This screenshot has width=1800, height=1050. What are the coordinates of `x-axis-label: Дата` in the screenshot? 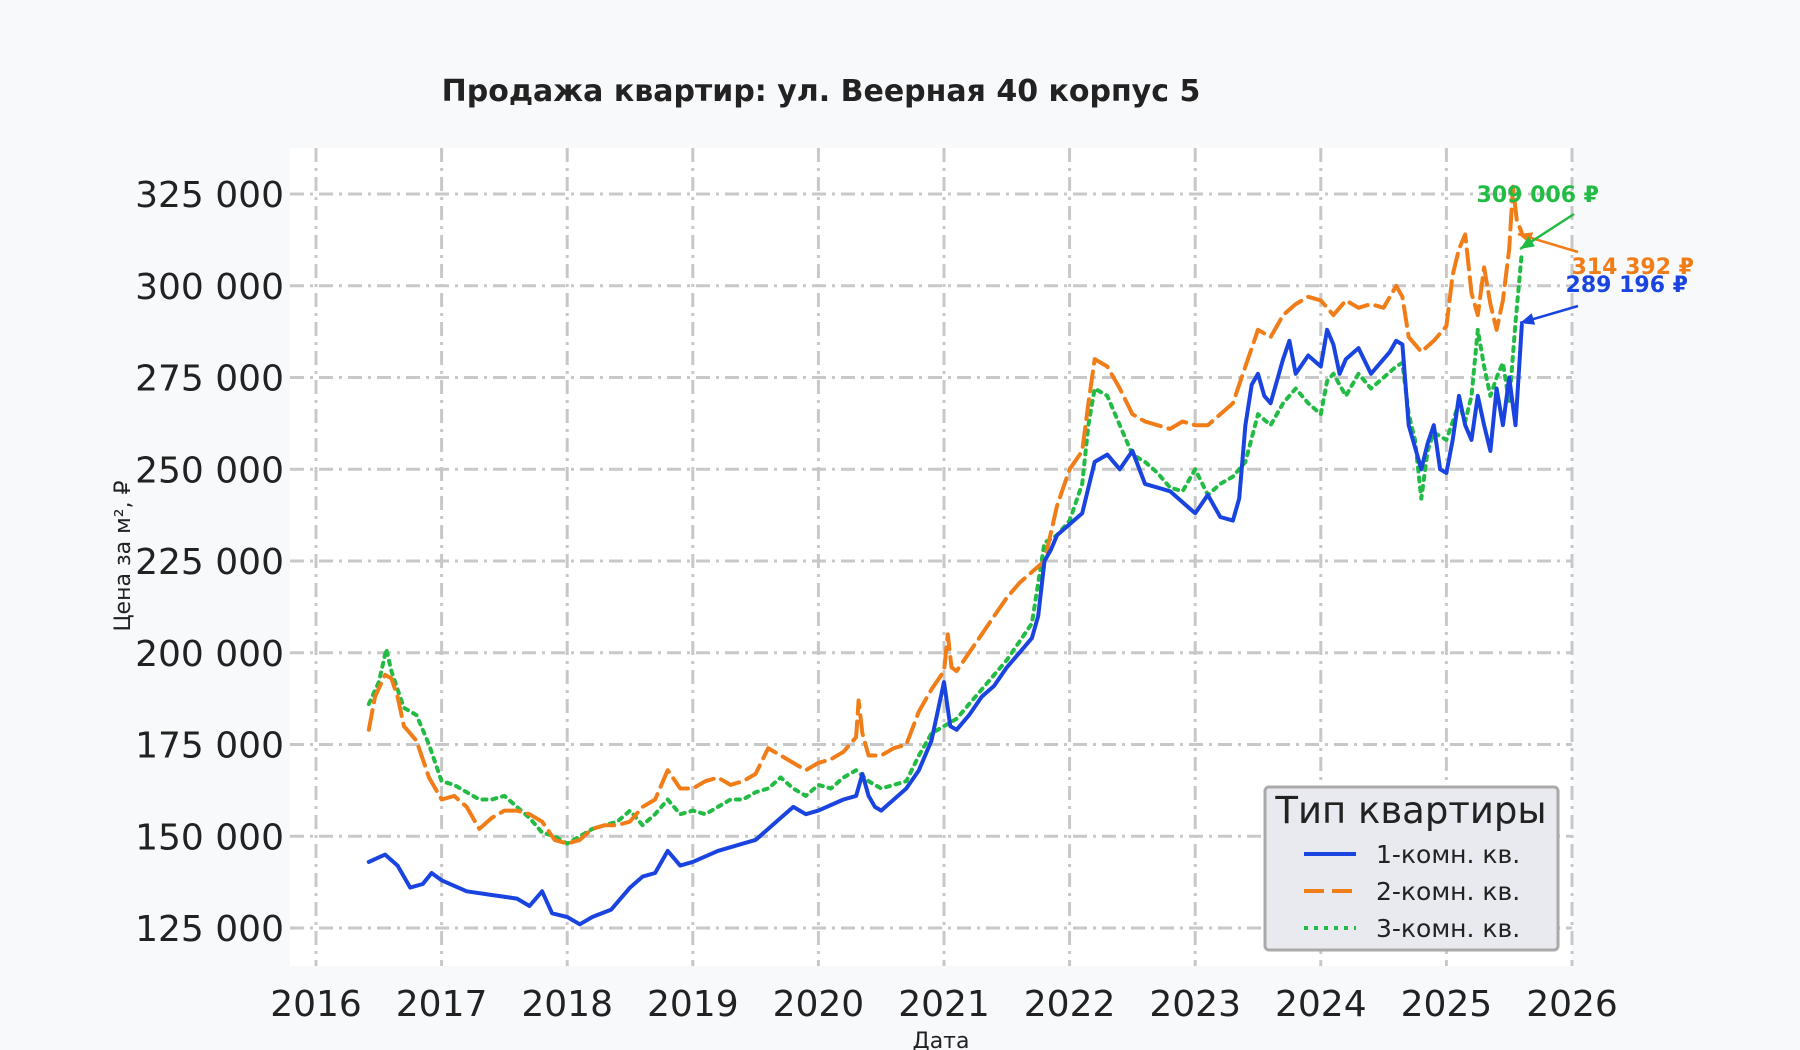 It's located at (941, 1039).